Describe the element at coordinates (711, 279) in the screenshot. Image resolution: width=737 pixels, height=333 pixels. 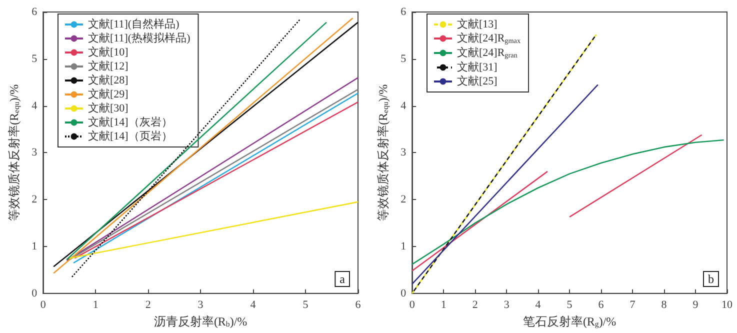
I see `annotation: b` at that location.